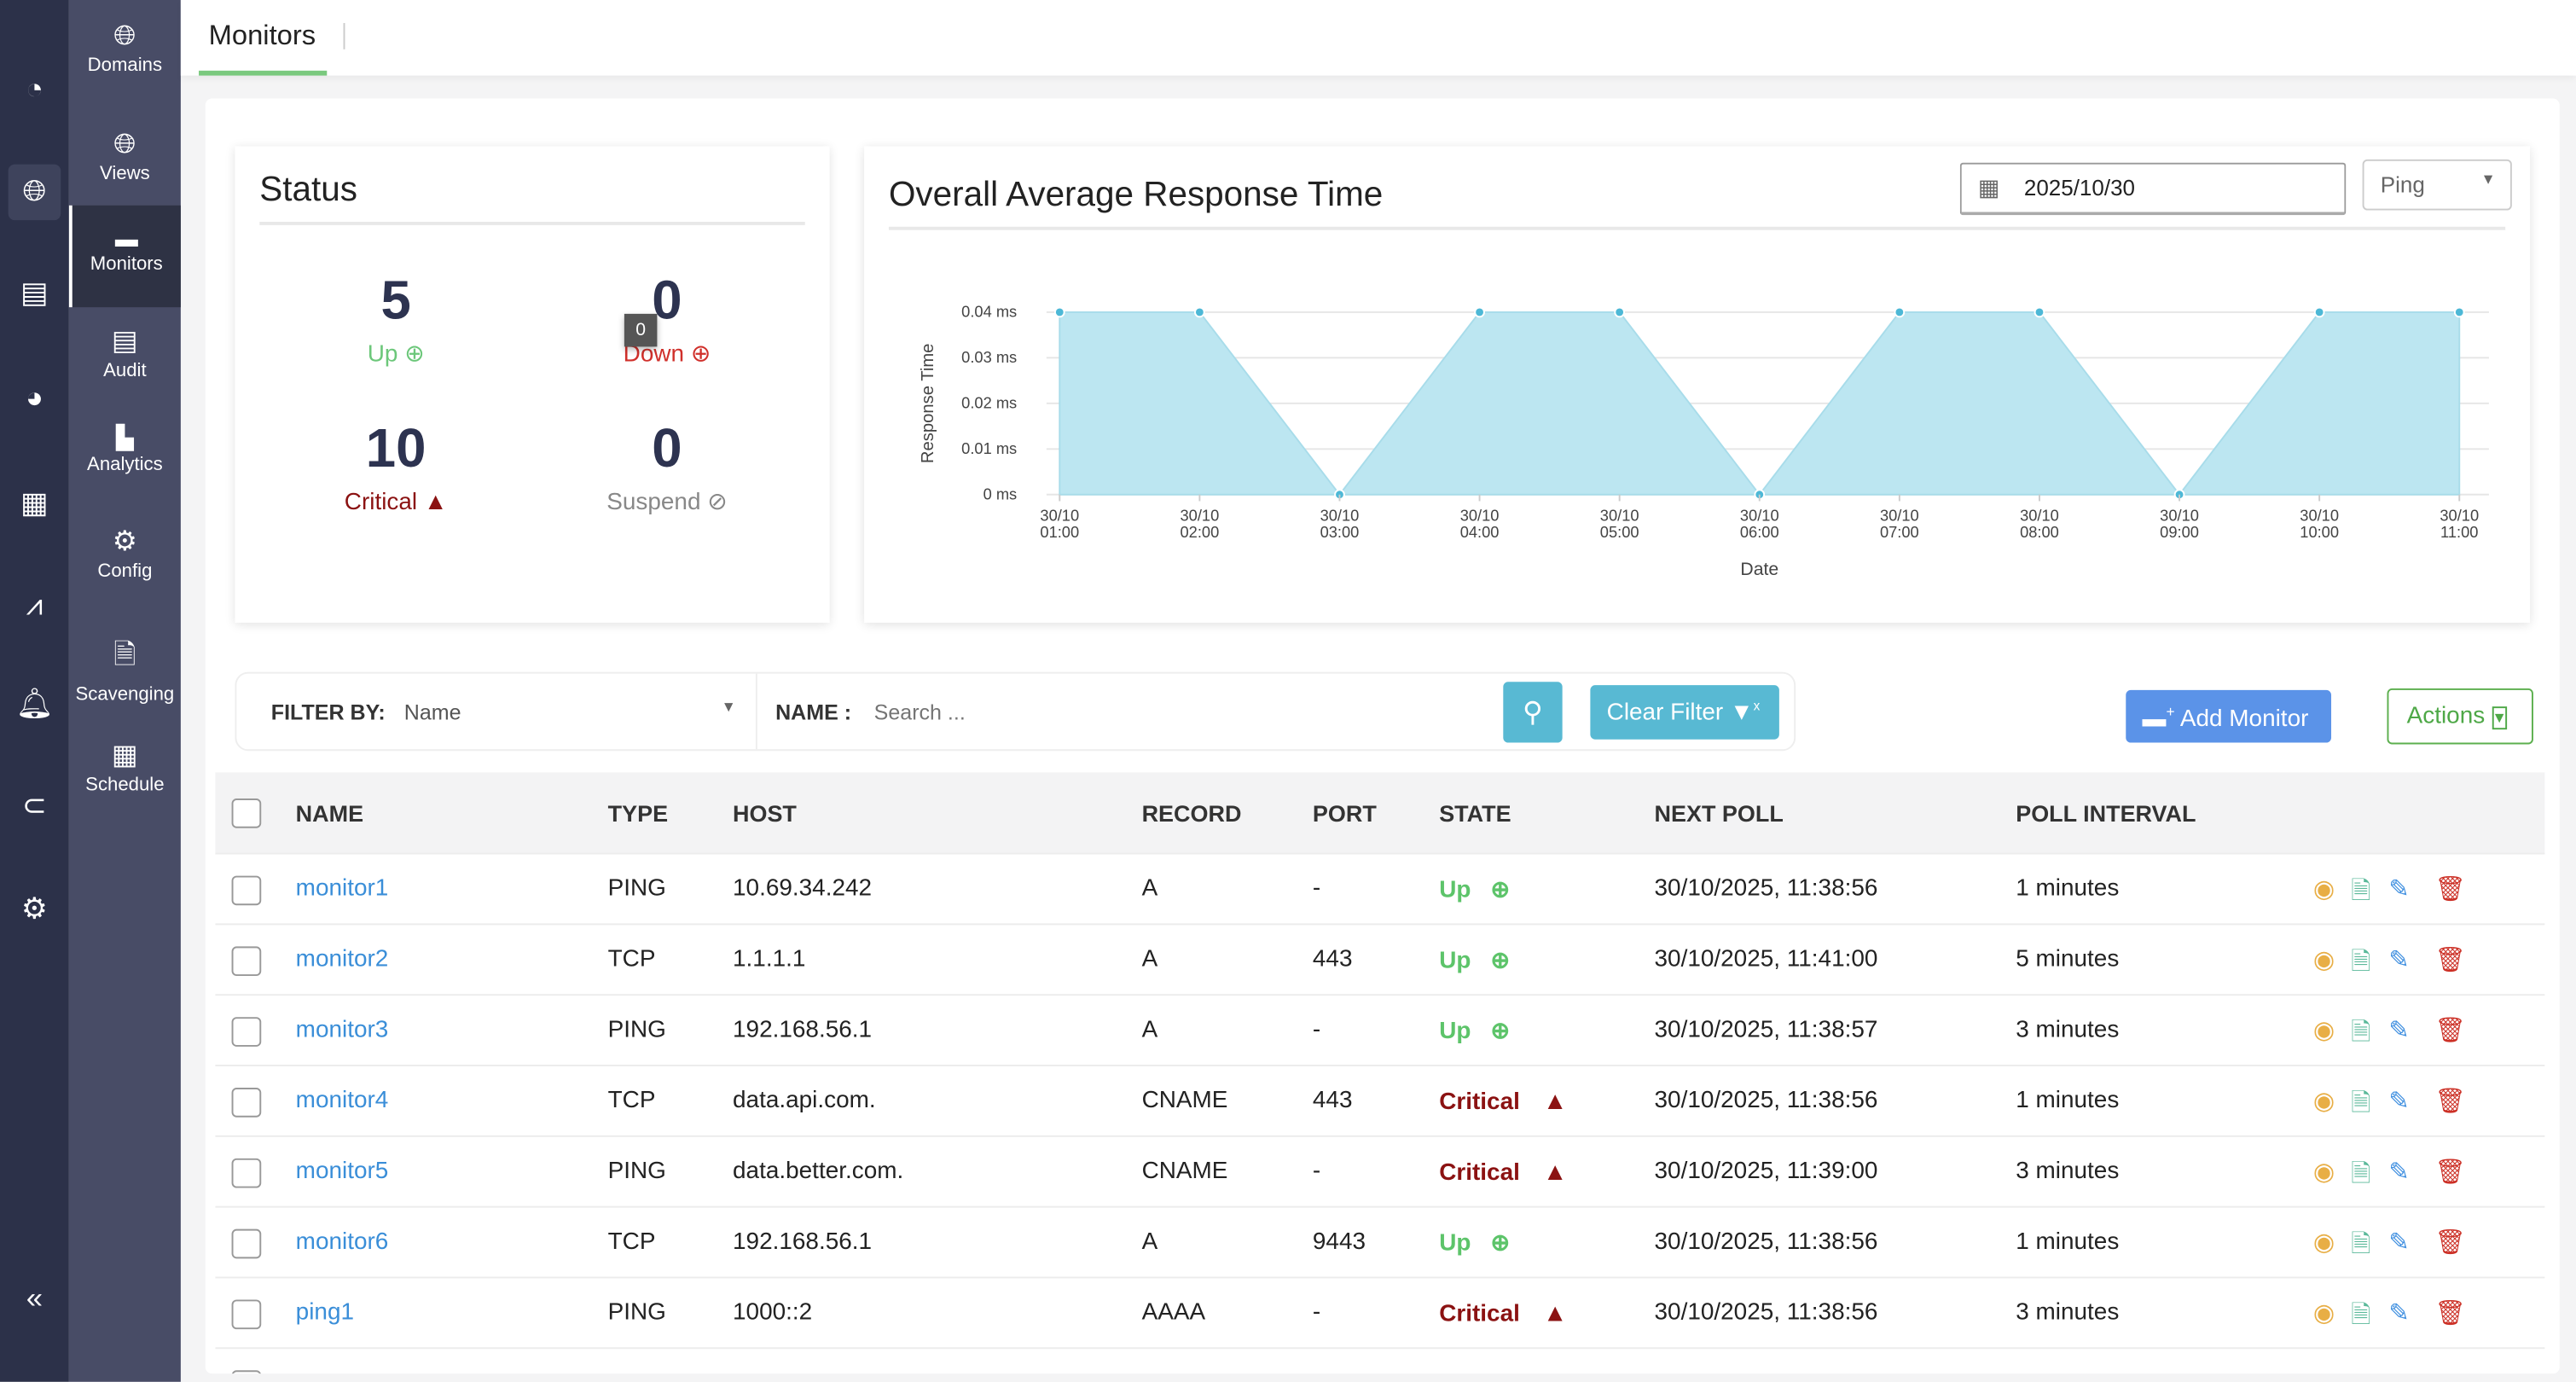 This screenshot has height=1382, width=2576. I want to click on cell-name: monitor2, so click(342, 959).